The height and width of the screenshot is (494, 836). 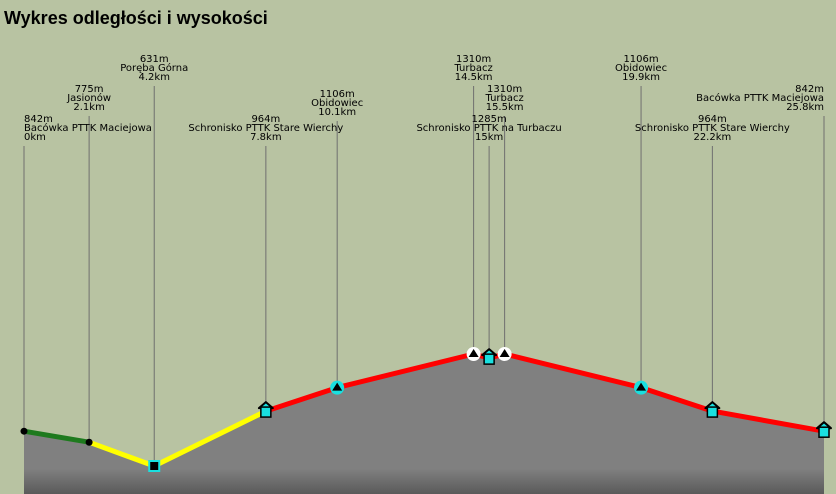 I want to click on distance-label: 0km, so click(x=35, y=137).